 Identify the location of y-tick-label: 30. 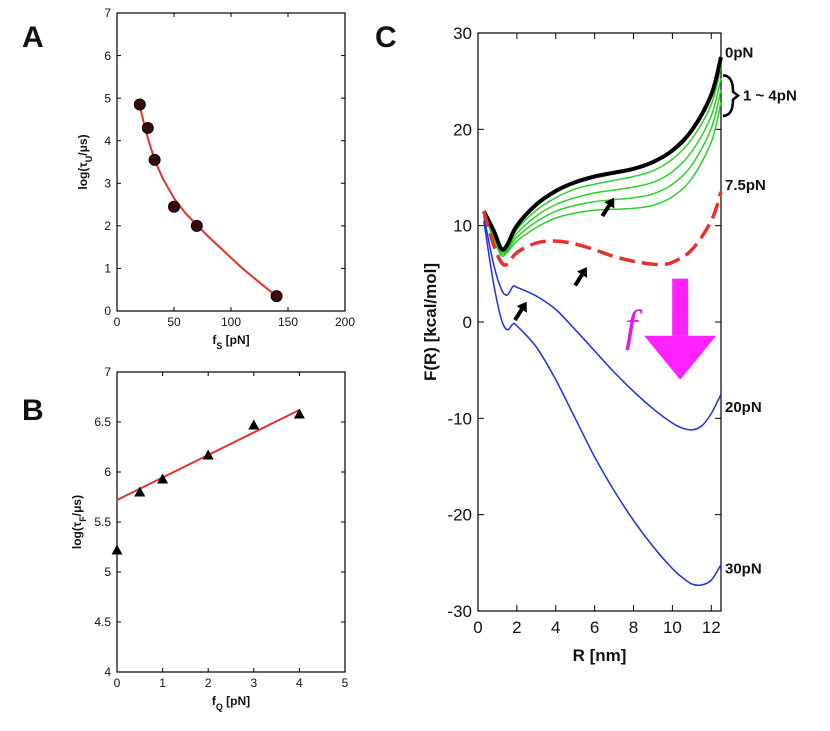
(462, 33).